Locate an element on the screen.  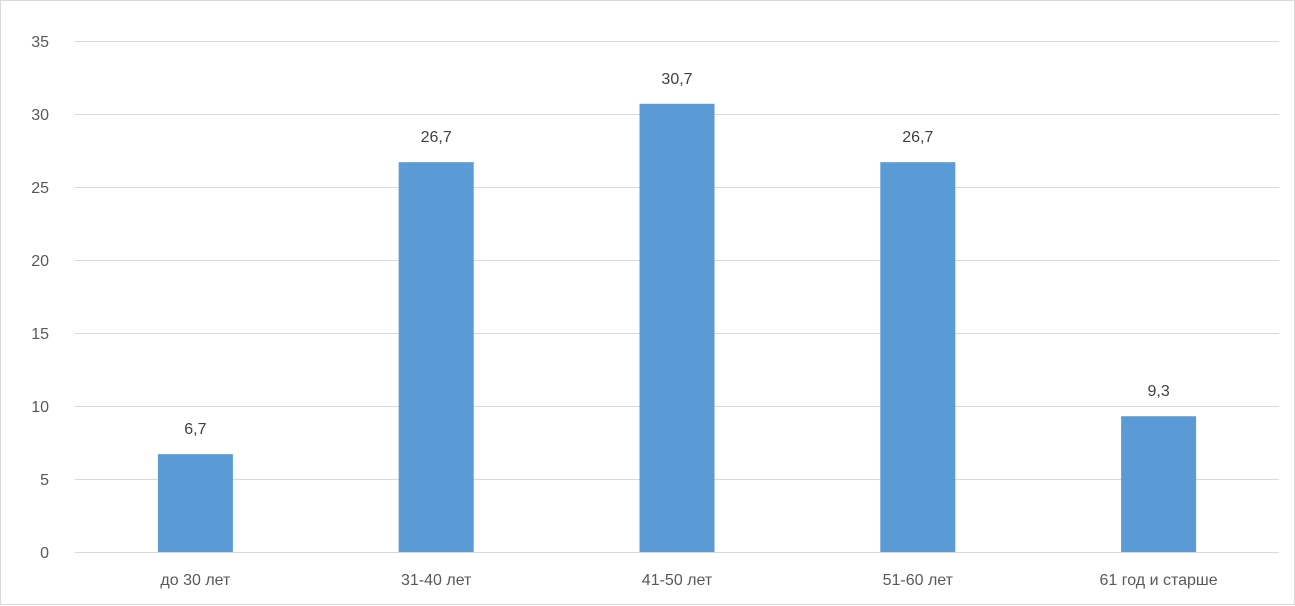
y-tick-label: 0 is located at coordinates (44, 553).